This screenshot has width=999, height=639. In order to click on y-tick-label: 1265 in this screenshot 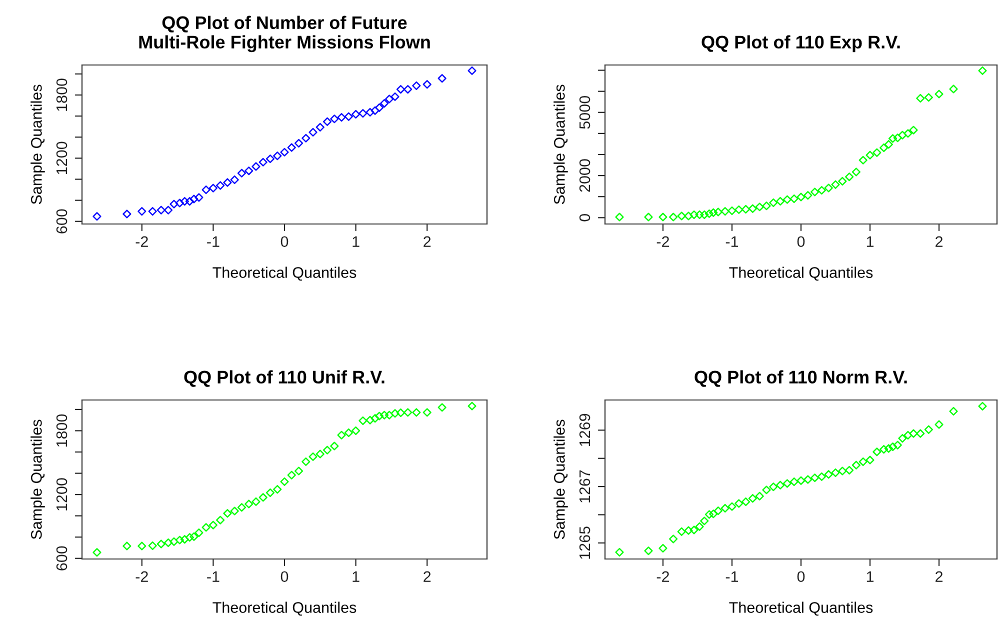, I will do `click(584, 542)`.